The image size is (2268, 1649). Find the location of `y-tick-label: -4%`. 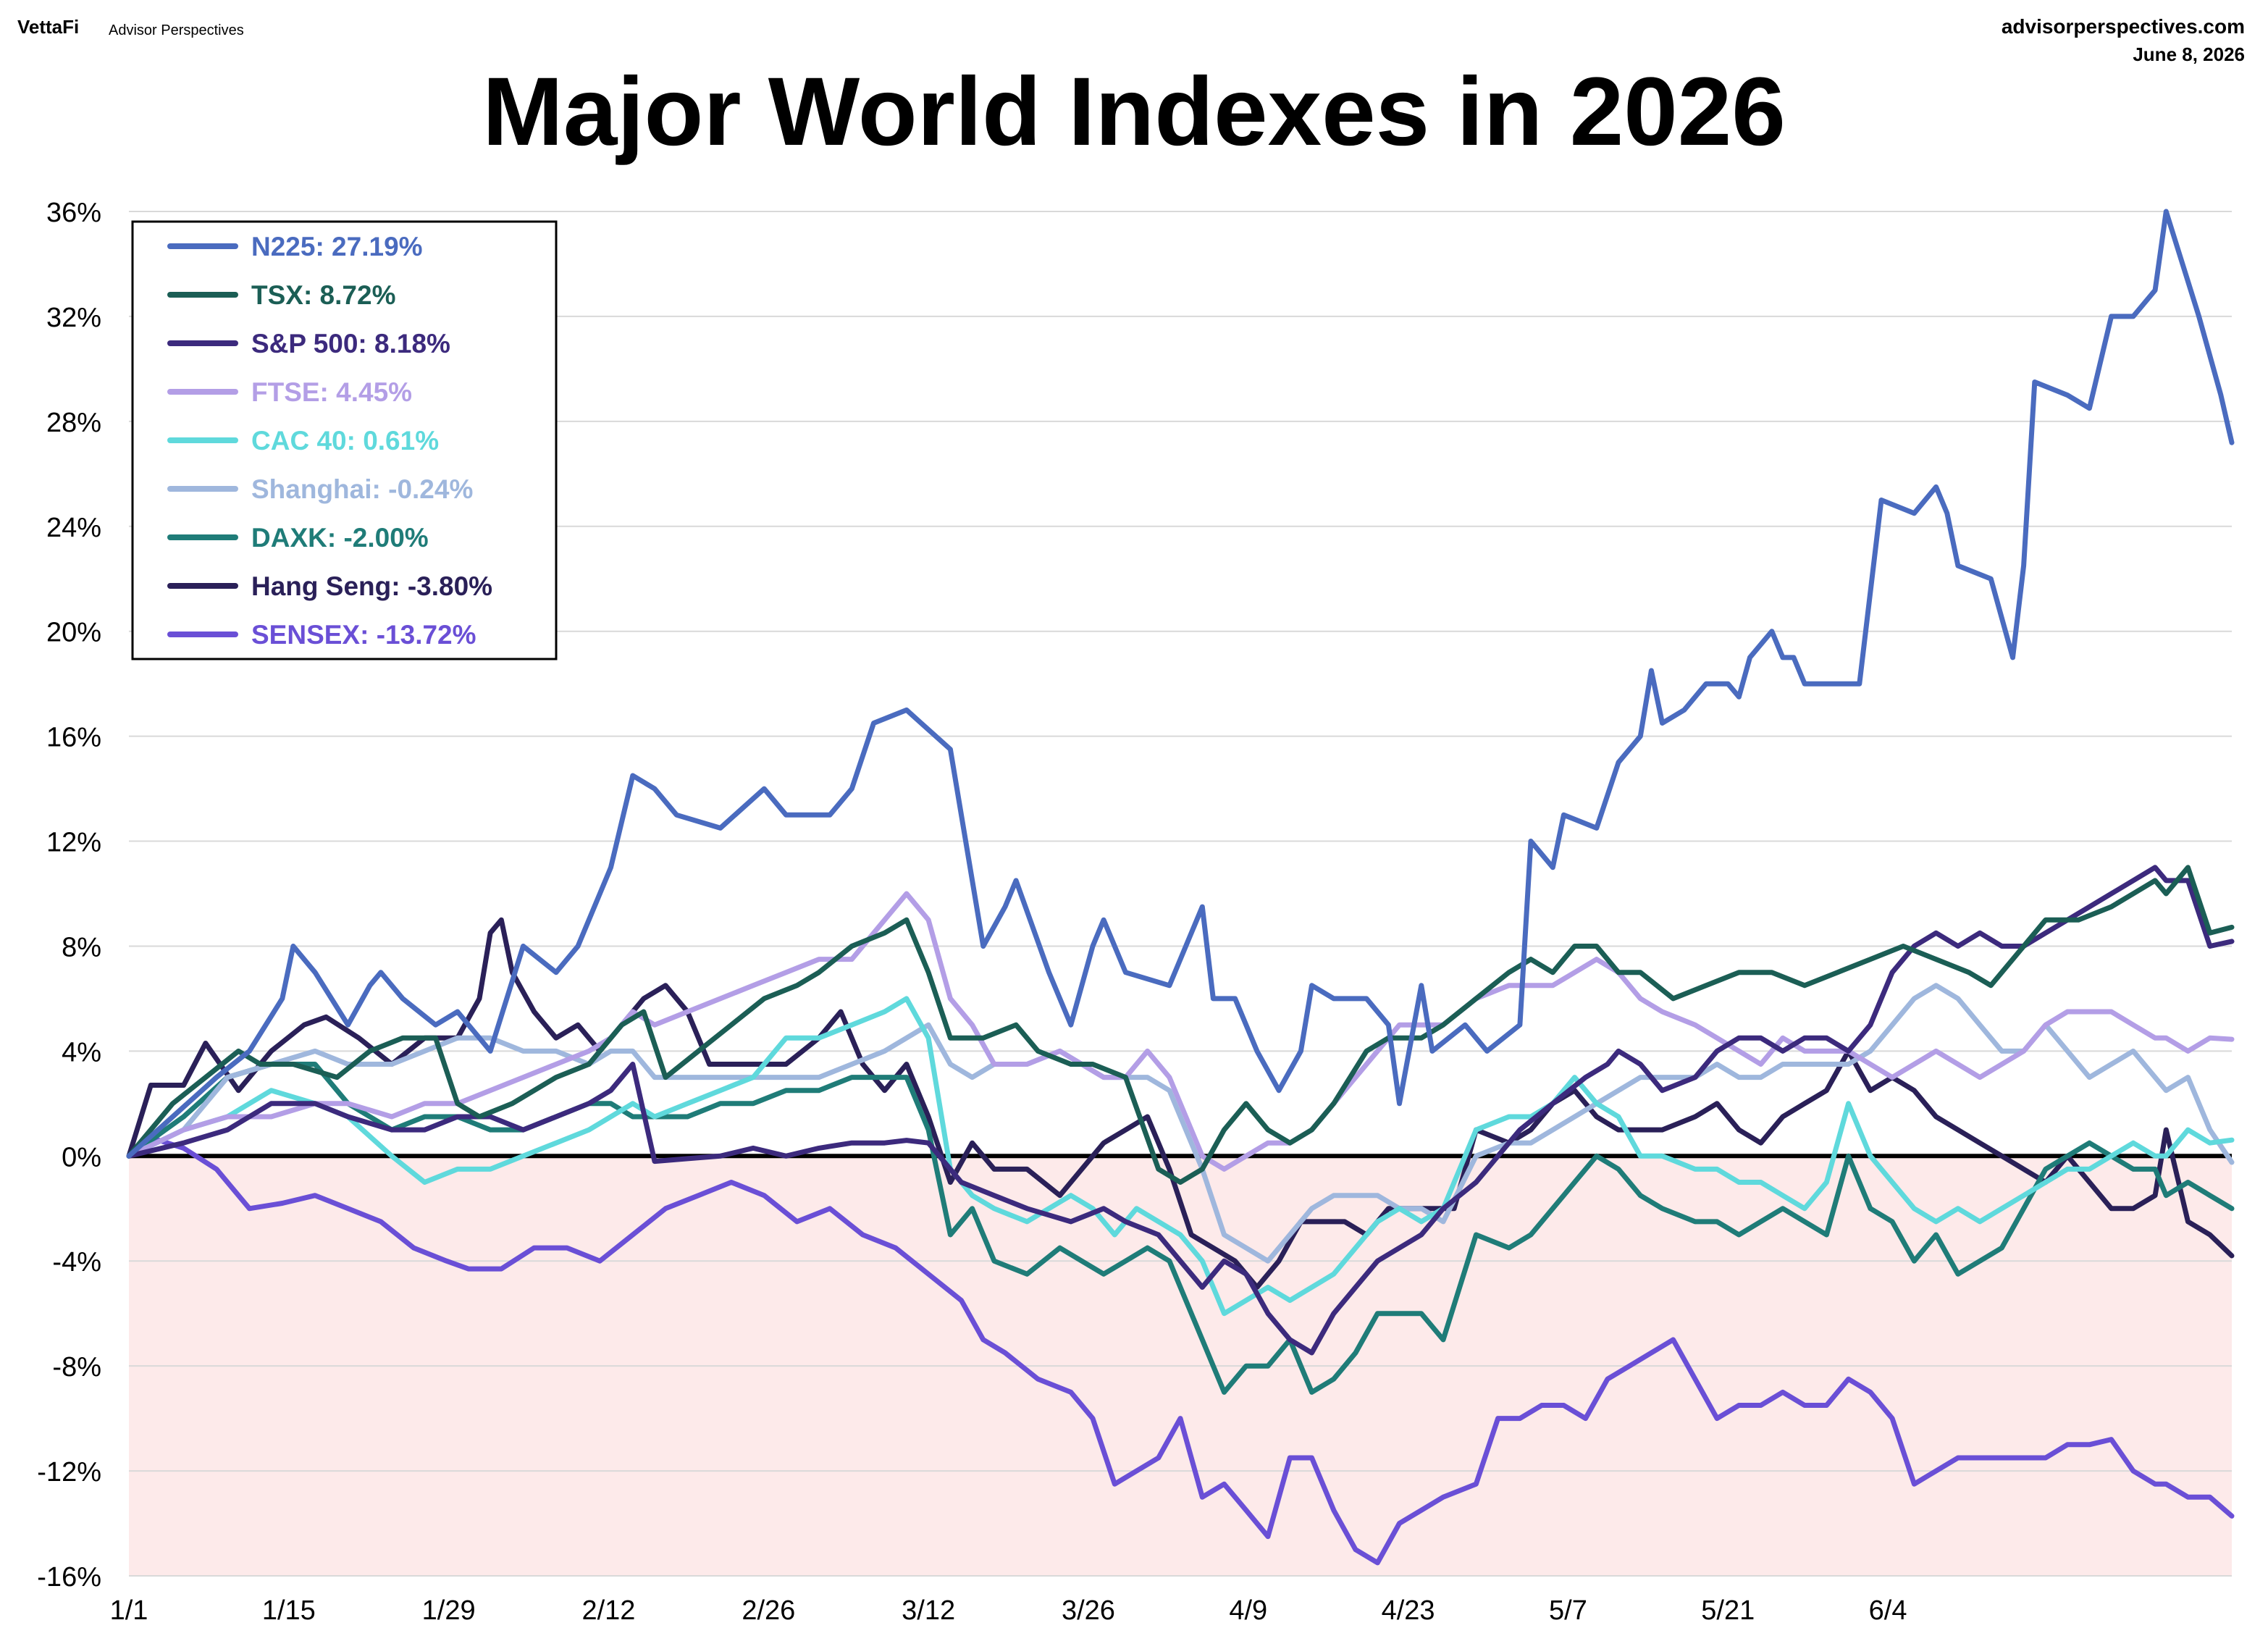

y-tick-label: -4% is located at coordinates (76, 1262).